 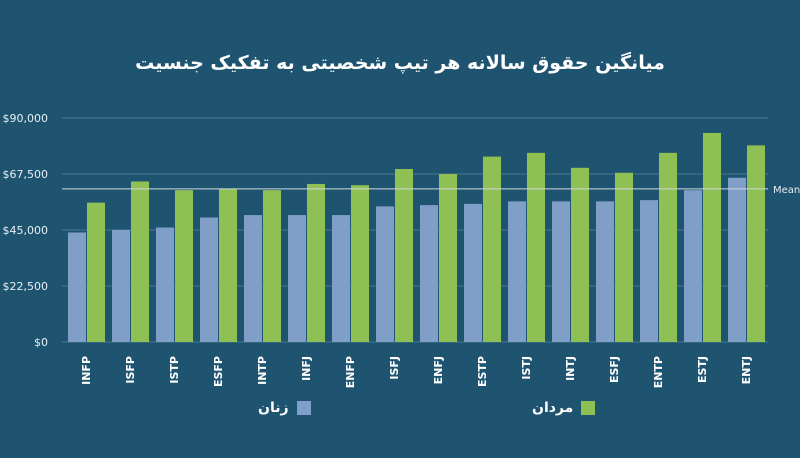 I want to click on x-tick-label-istj: ISTJ, so click(x=526, y=368).